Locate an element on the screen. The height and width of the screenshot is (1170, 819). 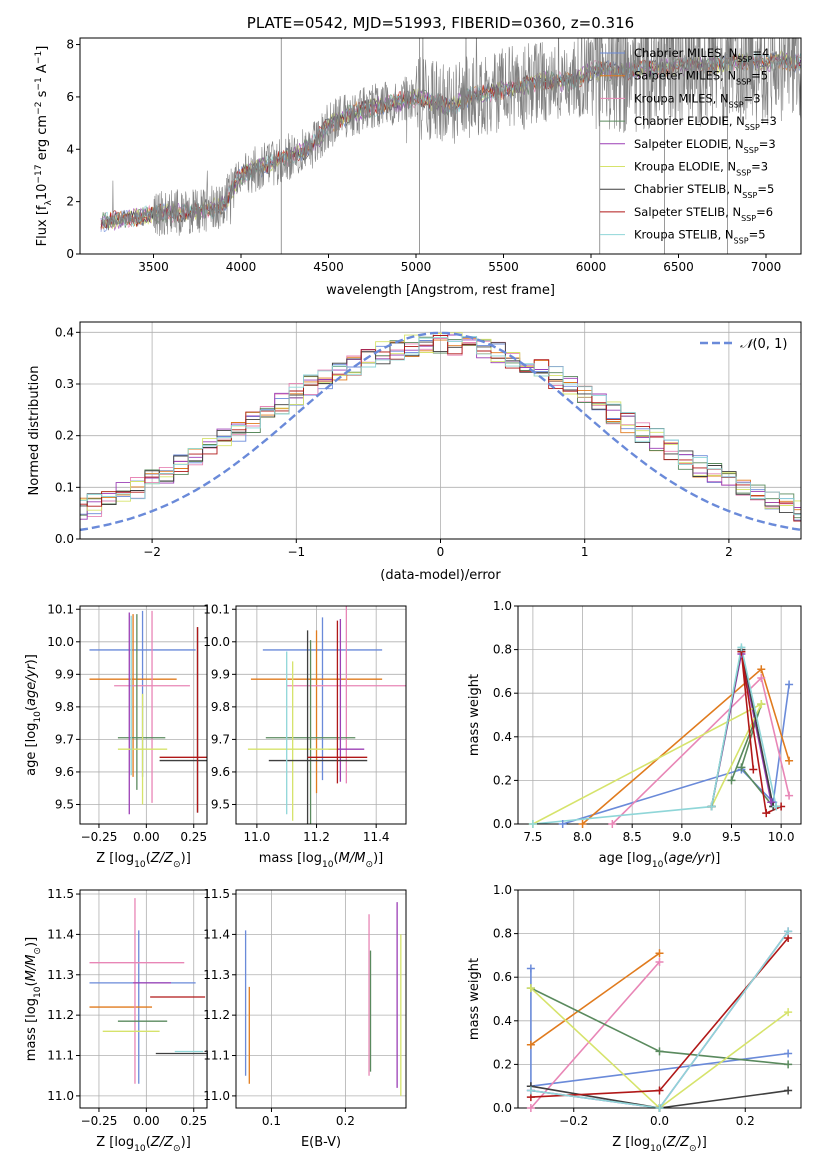
legend-entry: Chabrier ELODIE, NSSP=3 is located at coordinates (705, 123).